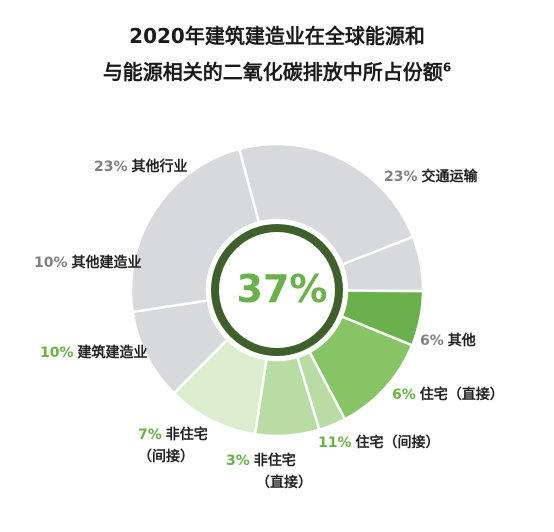 The width and height of the screenshot is (554, 532). Describe the element at coordinates (449, 177) in the screenshot. I see `label-transport-name: 交通运输` at that location.